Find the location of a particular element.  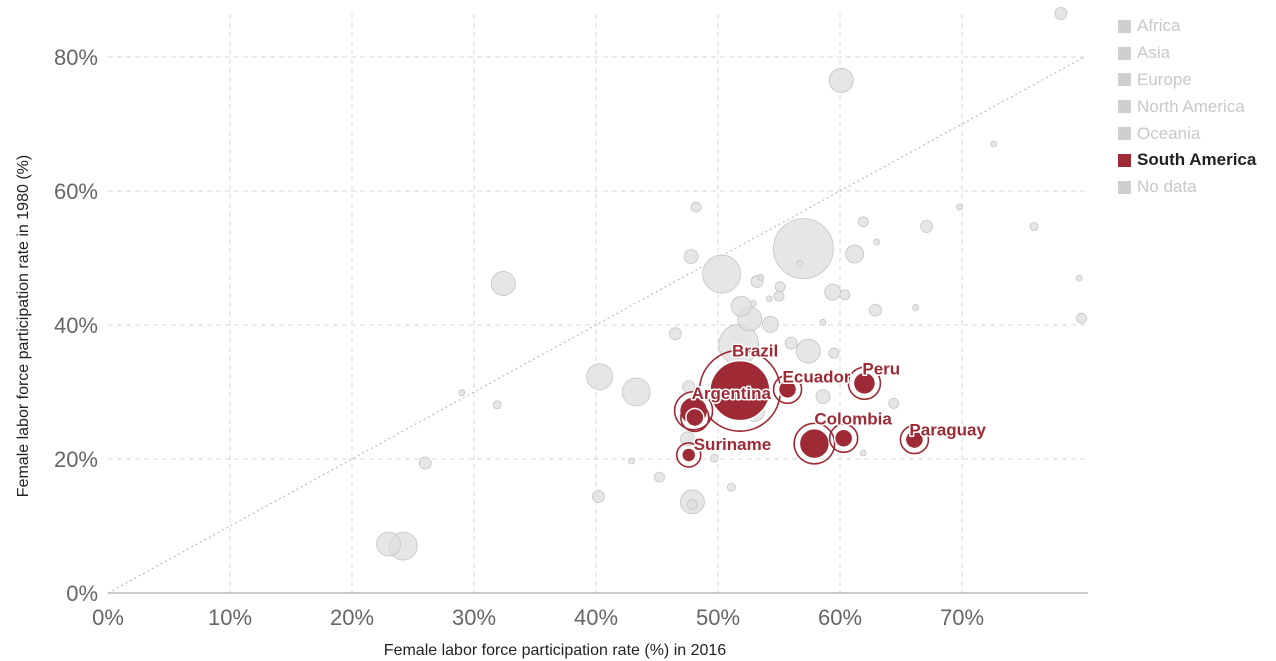

country-label: Brazil is located at coordinates (755, 351).